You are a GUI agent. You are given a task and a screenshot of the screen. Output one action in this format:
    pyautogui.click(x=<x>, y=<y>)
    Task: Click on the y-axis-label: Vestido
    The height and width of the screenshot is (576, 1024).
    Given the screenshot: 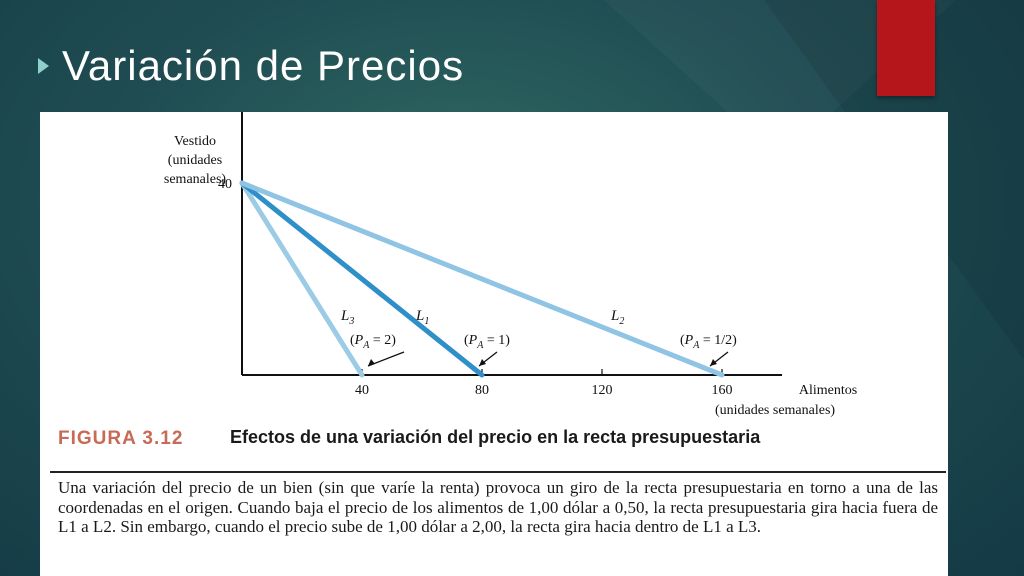 What is the action you would take?
    pyautogui.click(x=195, y=141)
    